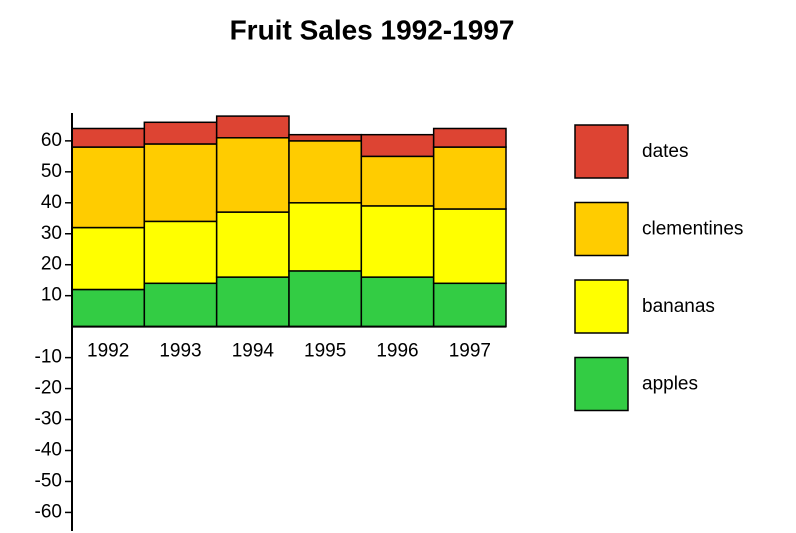 The image size is (796, 533). What do you see at coordinates (180, 351) in the screenshot?
I see `x-tick-label: 1993` at bounding box center [180, 351].